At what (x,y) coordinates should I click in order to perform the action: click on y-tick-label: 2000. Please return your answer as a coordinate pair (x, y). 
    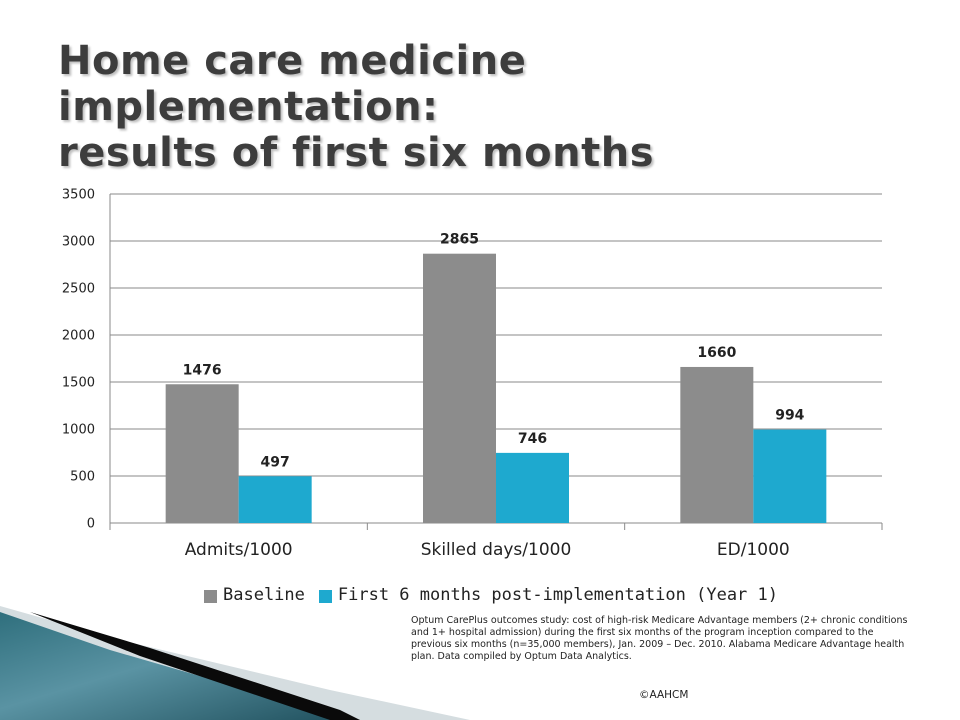
    Looking at the image, I should click on (78, 336).